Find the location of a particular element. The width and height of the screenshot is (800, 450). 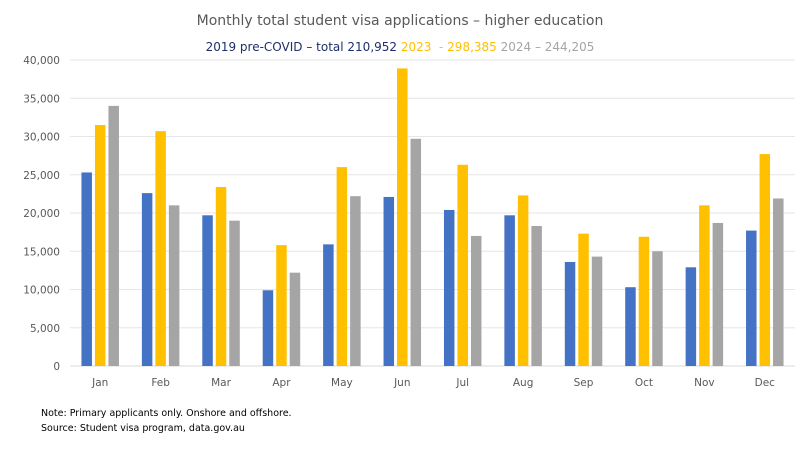

subtitle-2019-total: 2019 pre-COVID – total 210,952 is located at coordinates (303, 47).